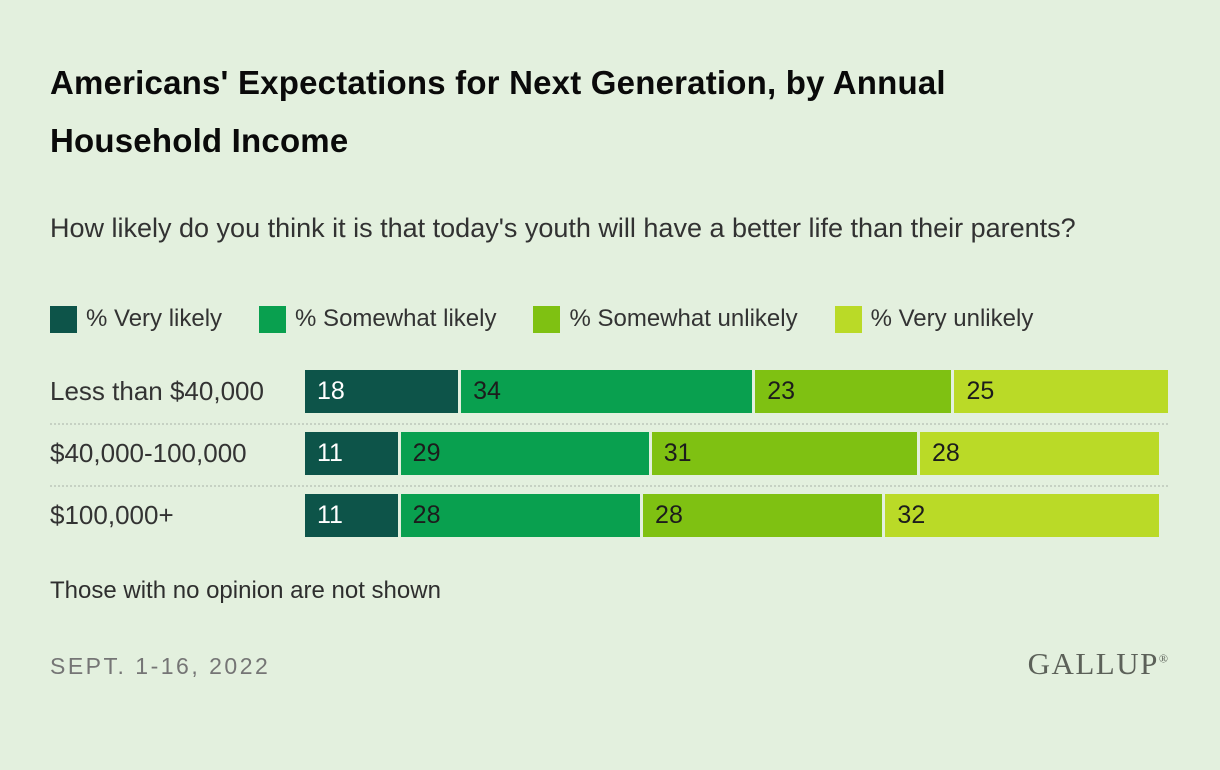  I want to click on gallup-logo-text: GALLUP, so click(1093, 663).